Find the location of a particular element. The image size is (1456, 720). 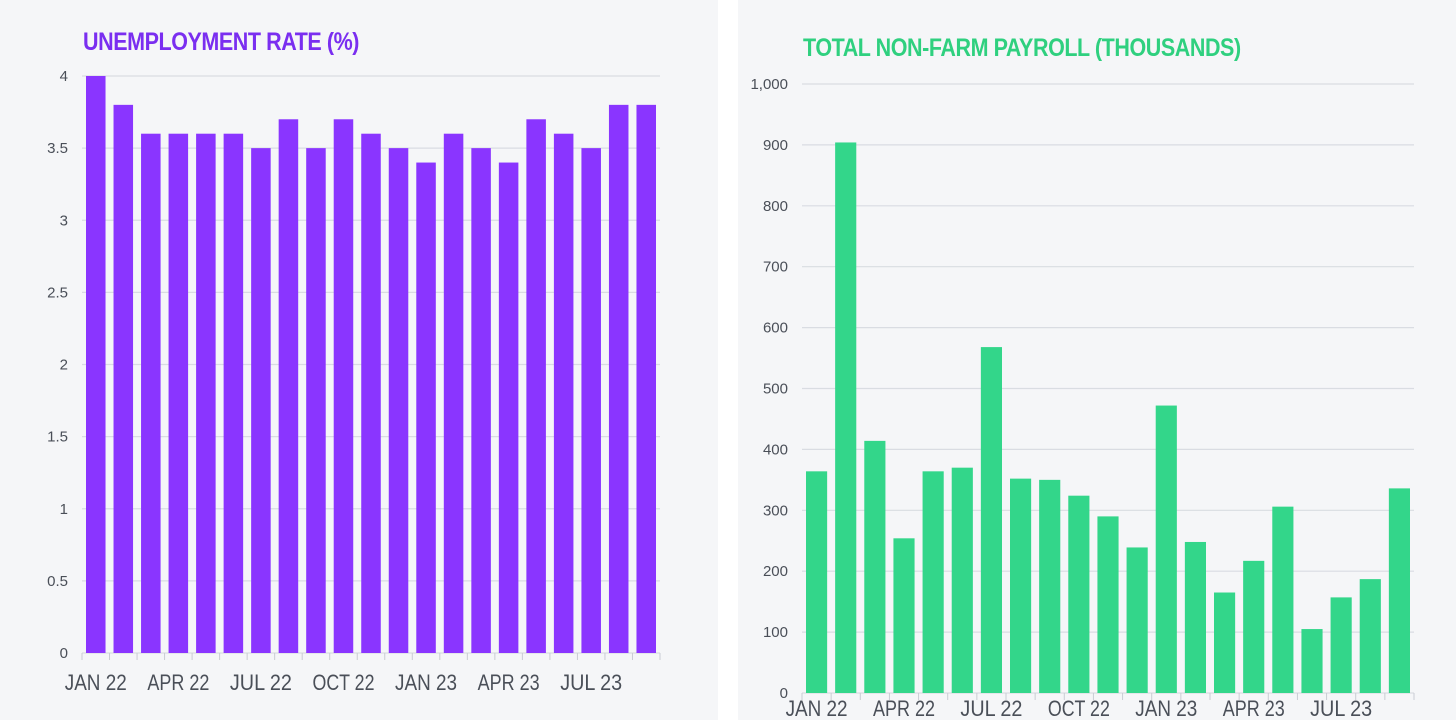

y-tick-label: 1 is located at coordinates (64, 509).